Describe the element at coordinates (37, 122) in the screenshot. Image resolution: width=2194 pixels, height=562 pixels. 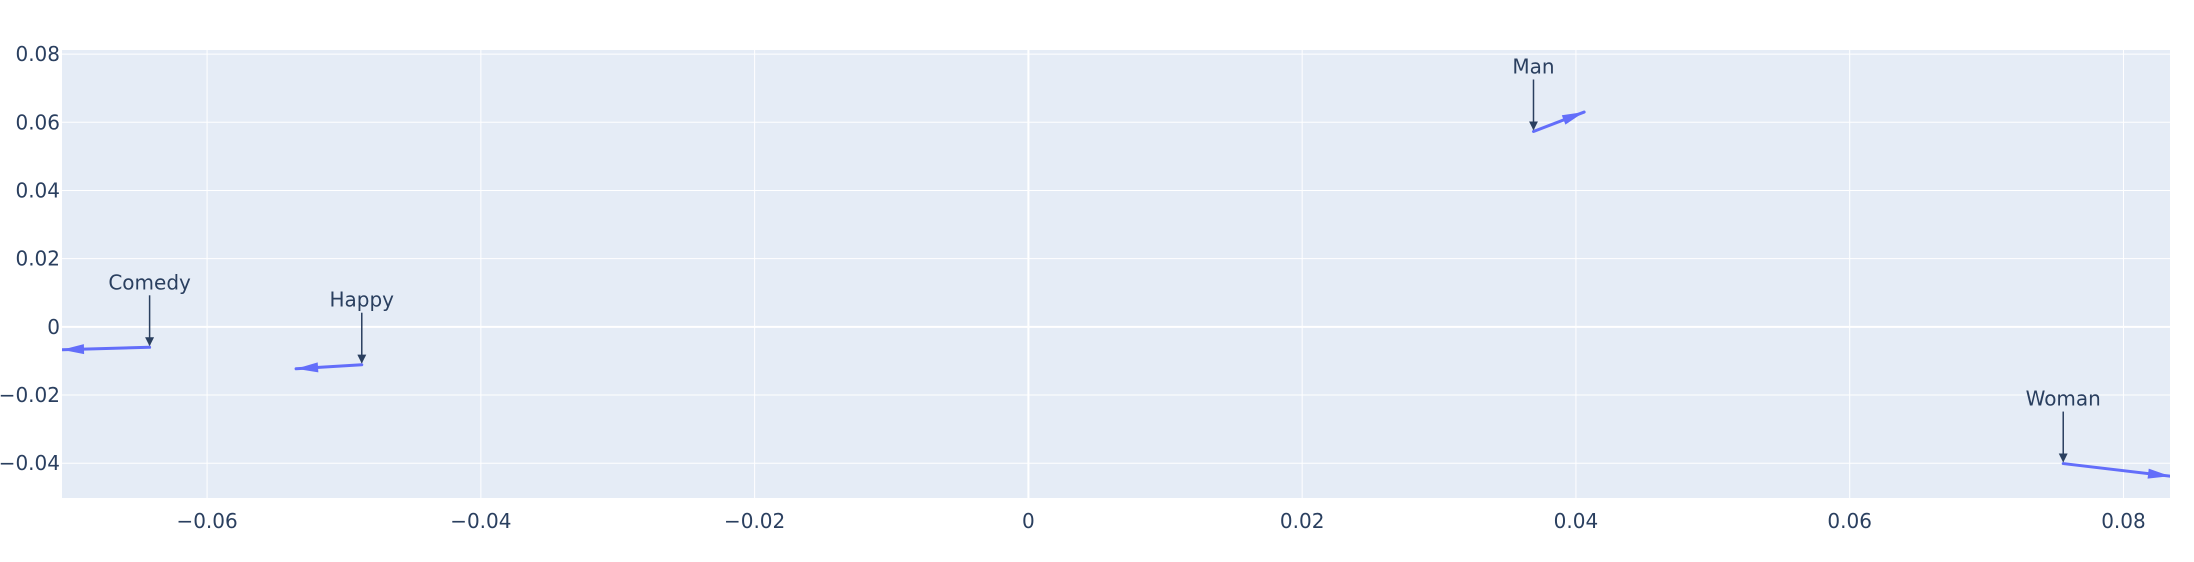
I see `y-tick-label: 0.06` at that location.